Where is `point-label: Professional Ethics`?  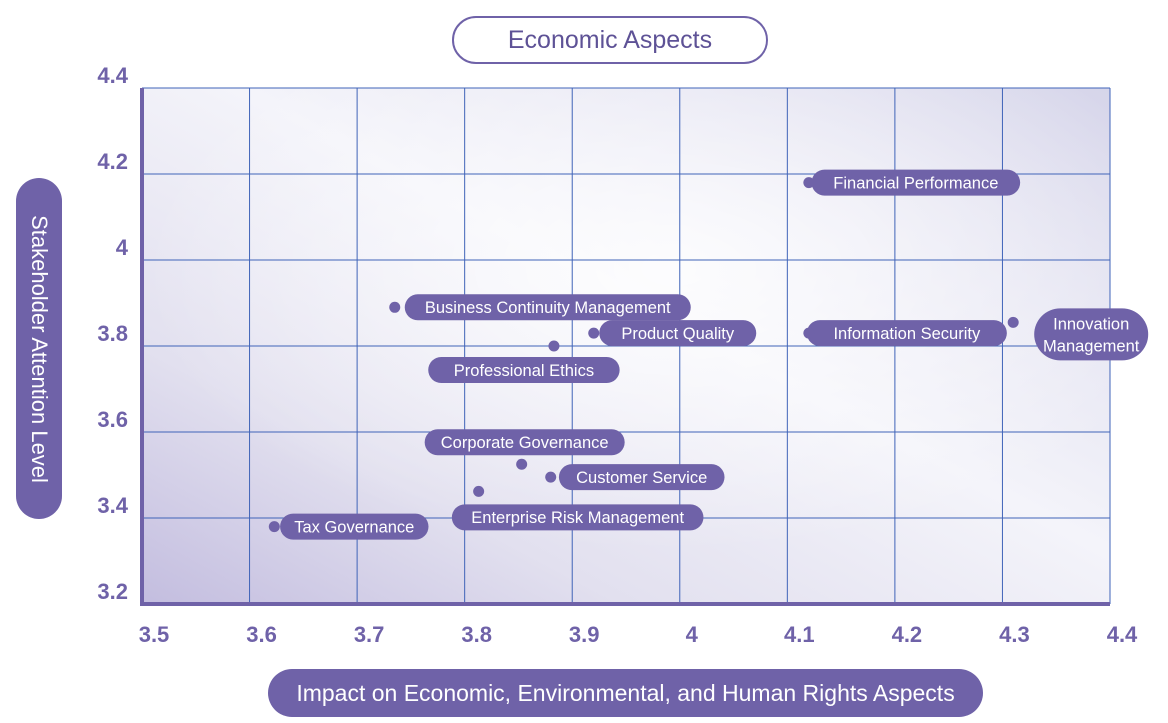
point-label: Professional Ethics is located at coordinates (524, 371).